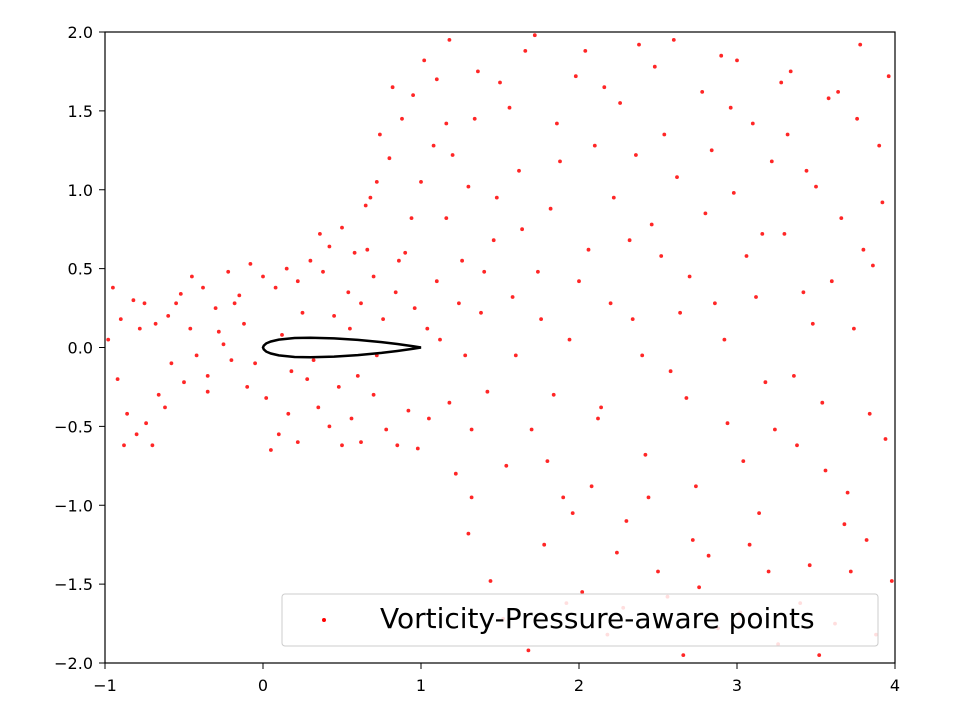  I want to click on legend-marker, so click(324, 620).